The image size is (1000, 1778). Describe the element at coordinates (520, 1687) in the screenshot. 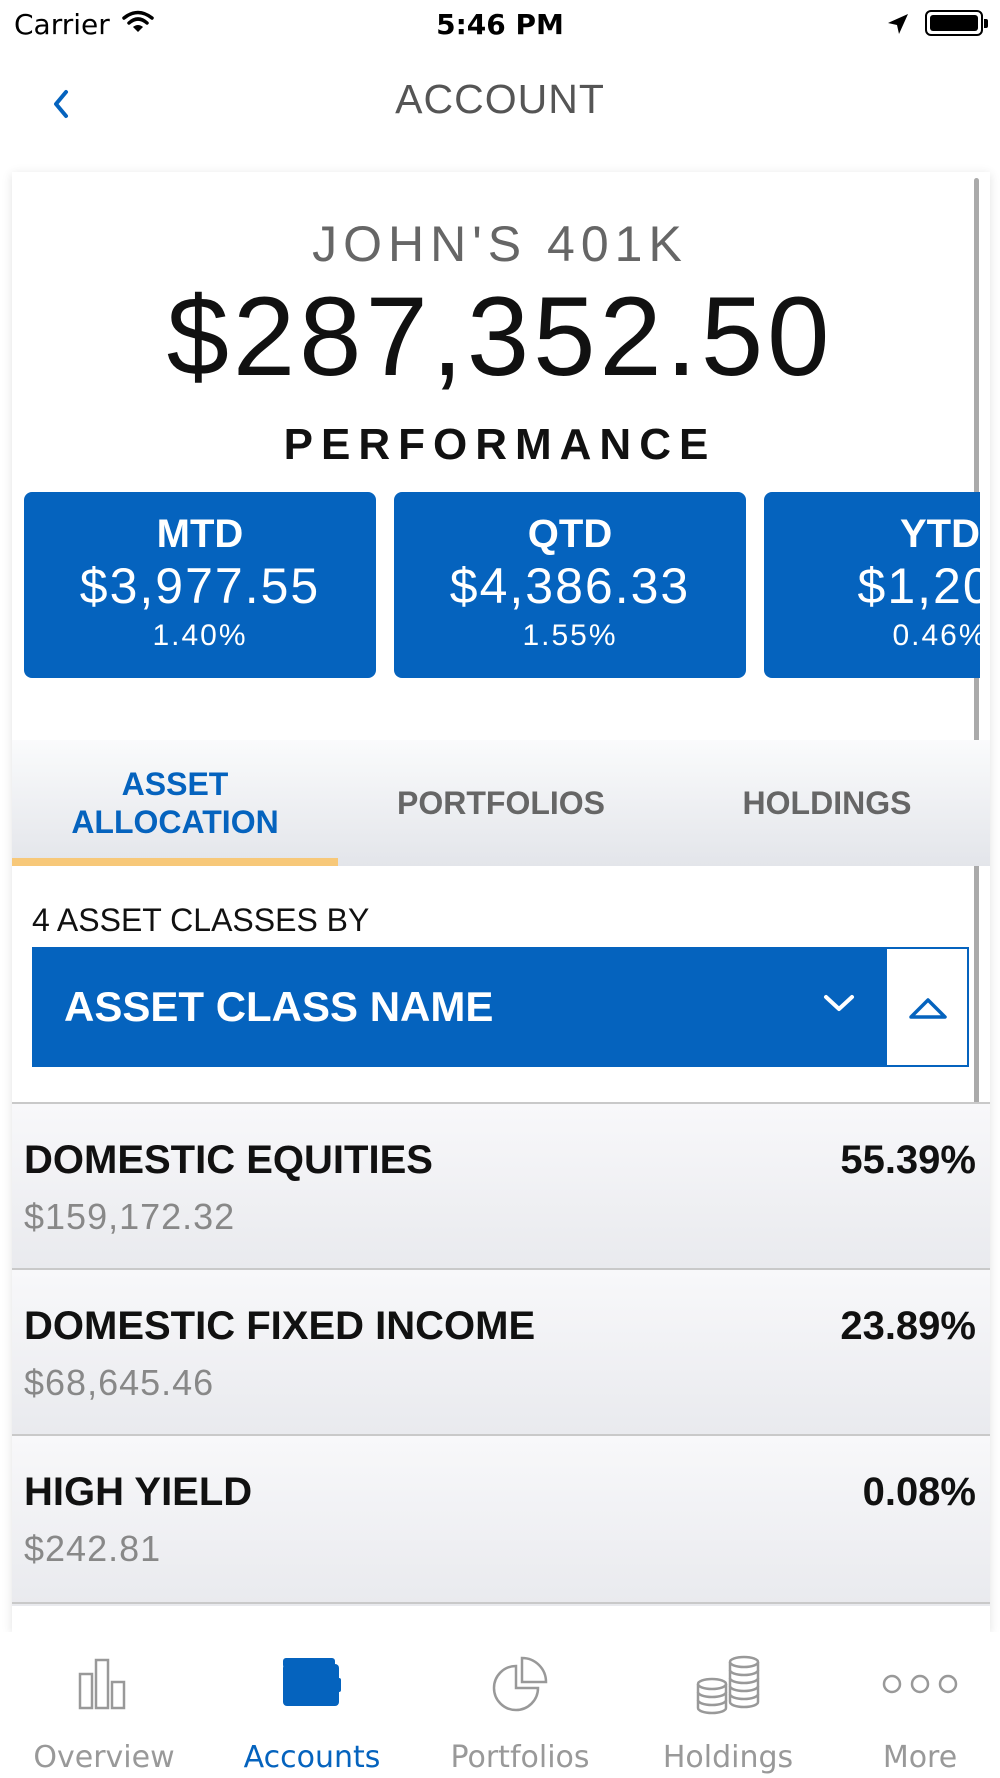

I see `pie-chart-icon` at that location.